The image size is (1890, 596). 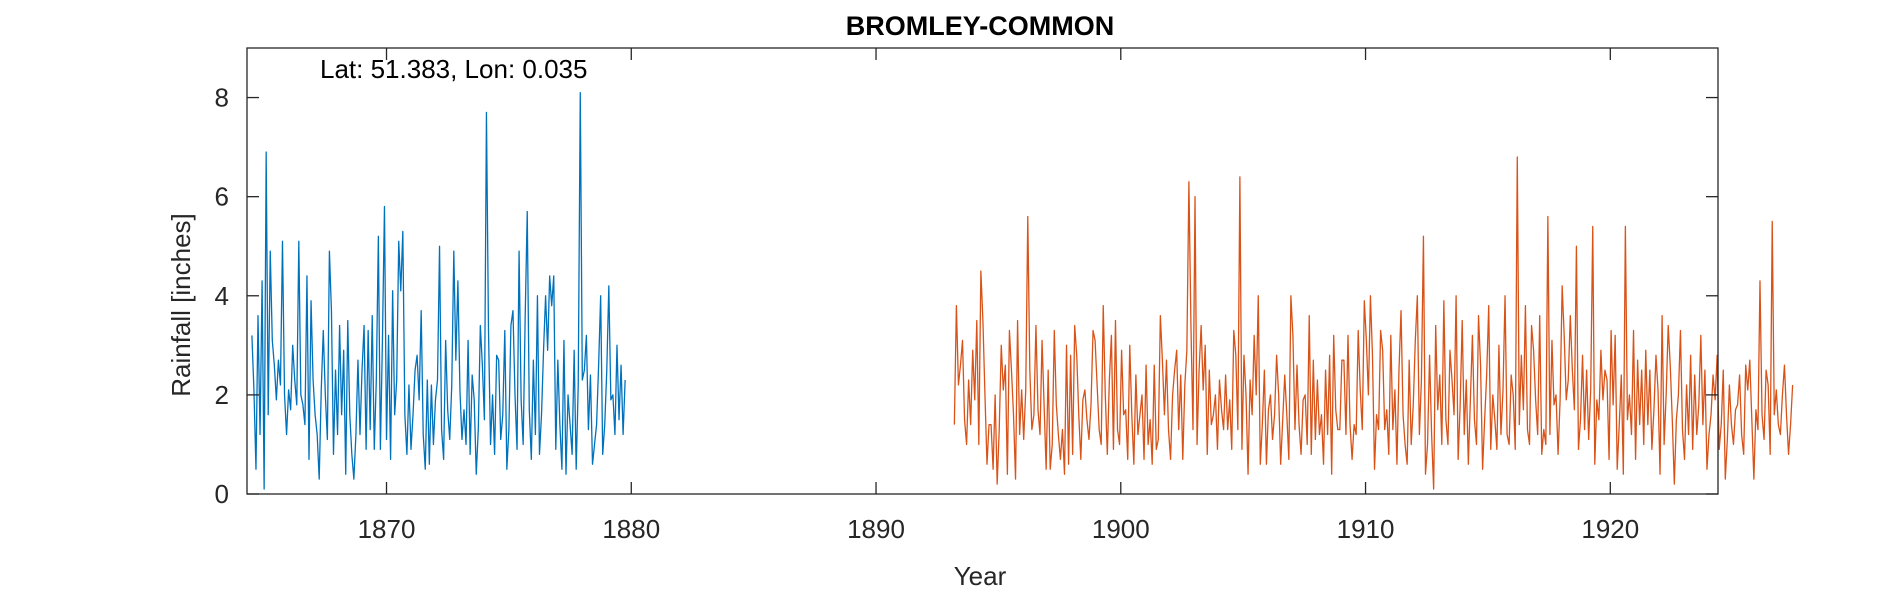 I want to click on chart-title: BROMLEY-COMMON, so click(x=980, y=26).